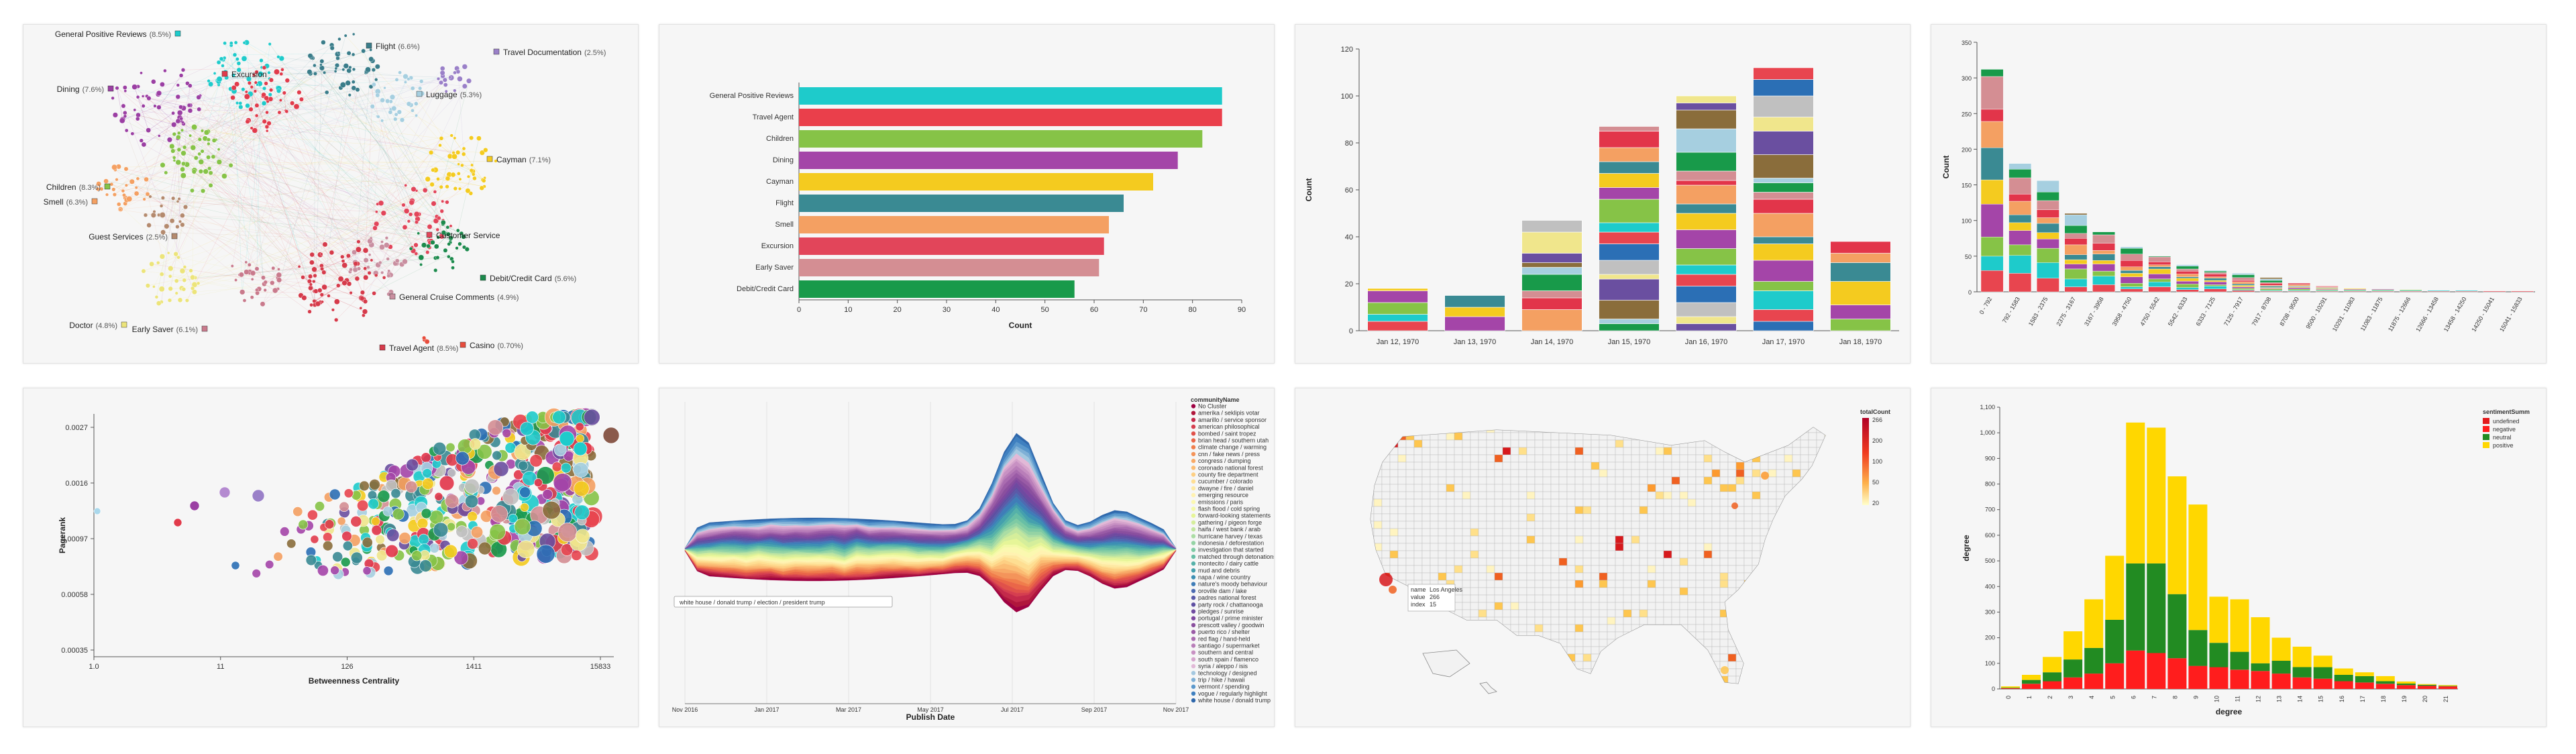  What do you see at coordinates (533, 278) in the screenshot?
I see `cluster-name: Debit/Credit Card (5.6%)` at bounding box center [533, 278].